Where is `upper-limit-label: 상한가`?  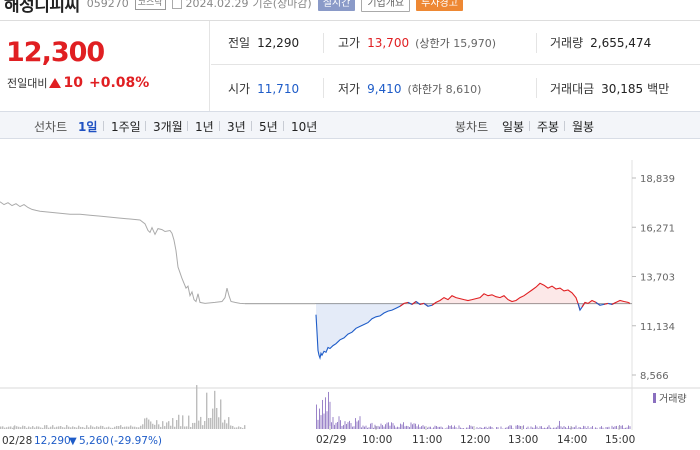 upper-limit-label: 상한가 is located at coordinates (434, 43).